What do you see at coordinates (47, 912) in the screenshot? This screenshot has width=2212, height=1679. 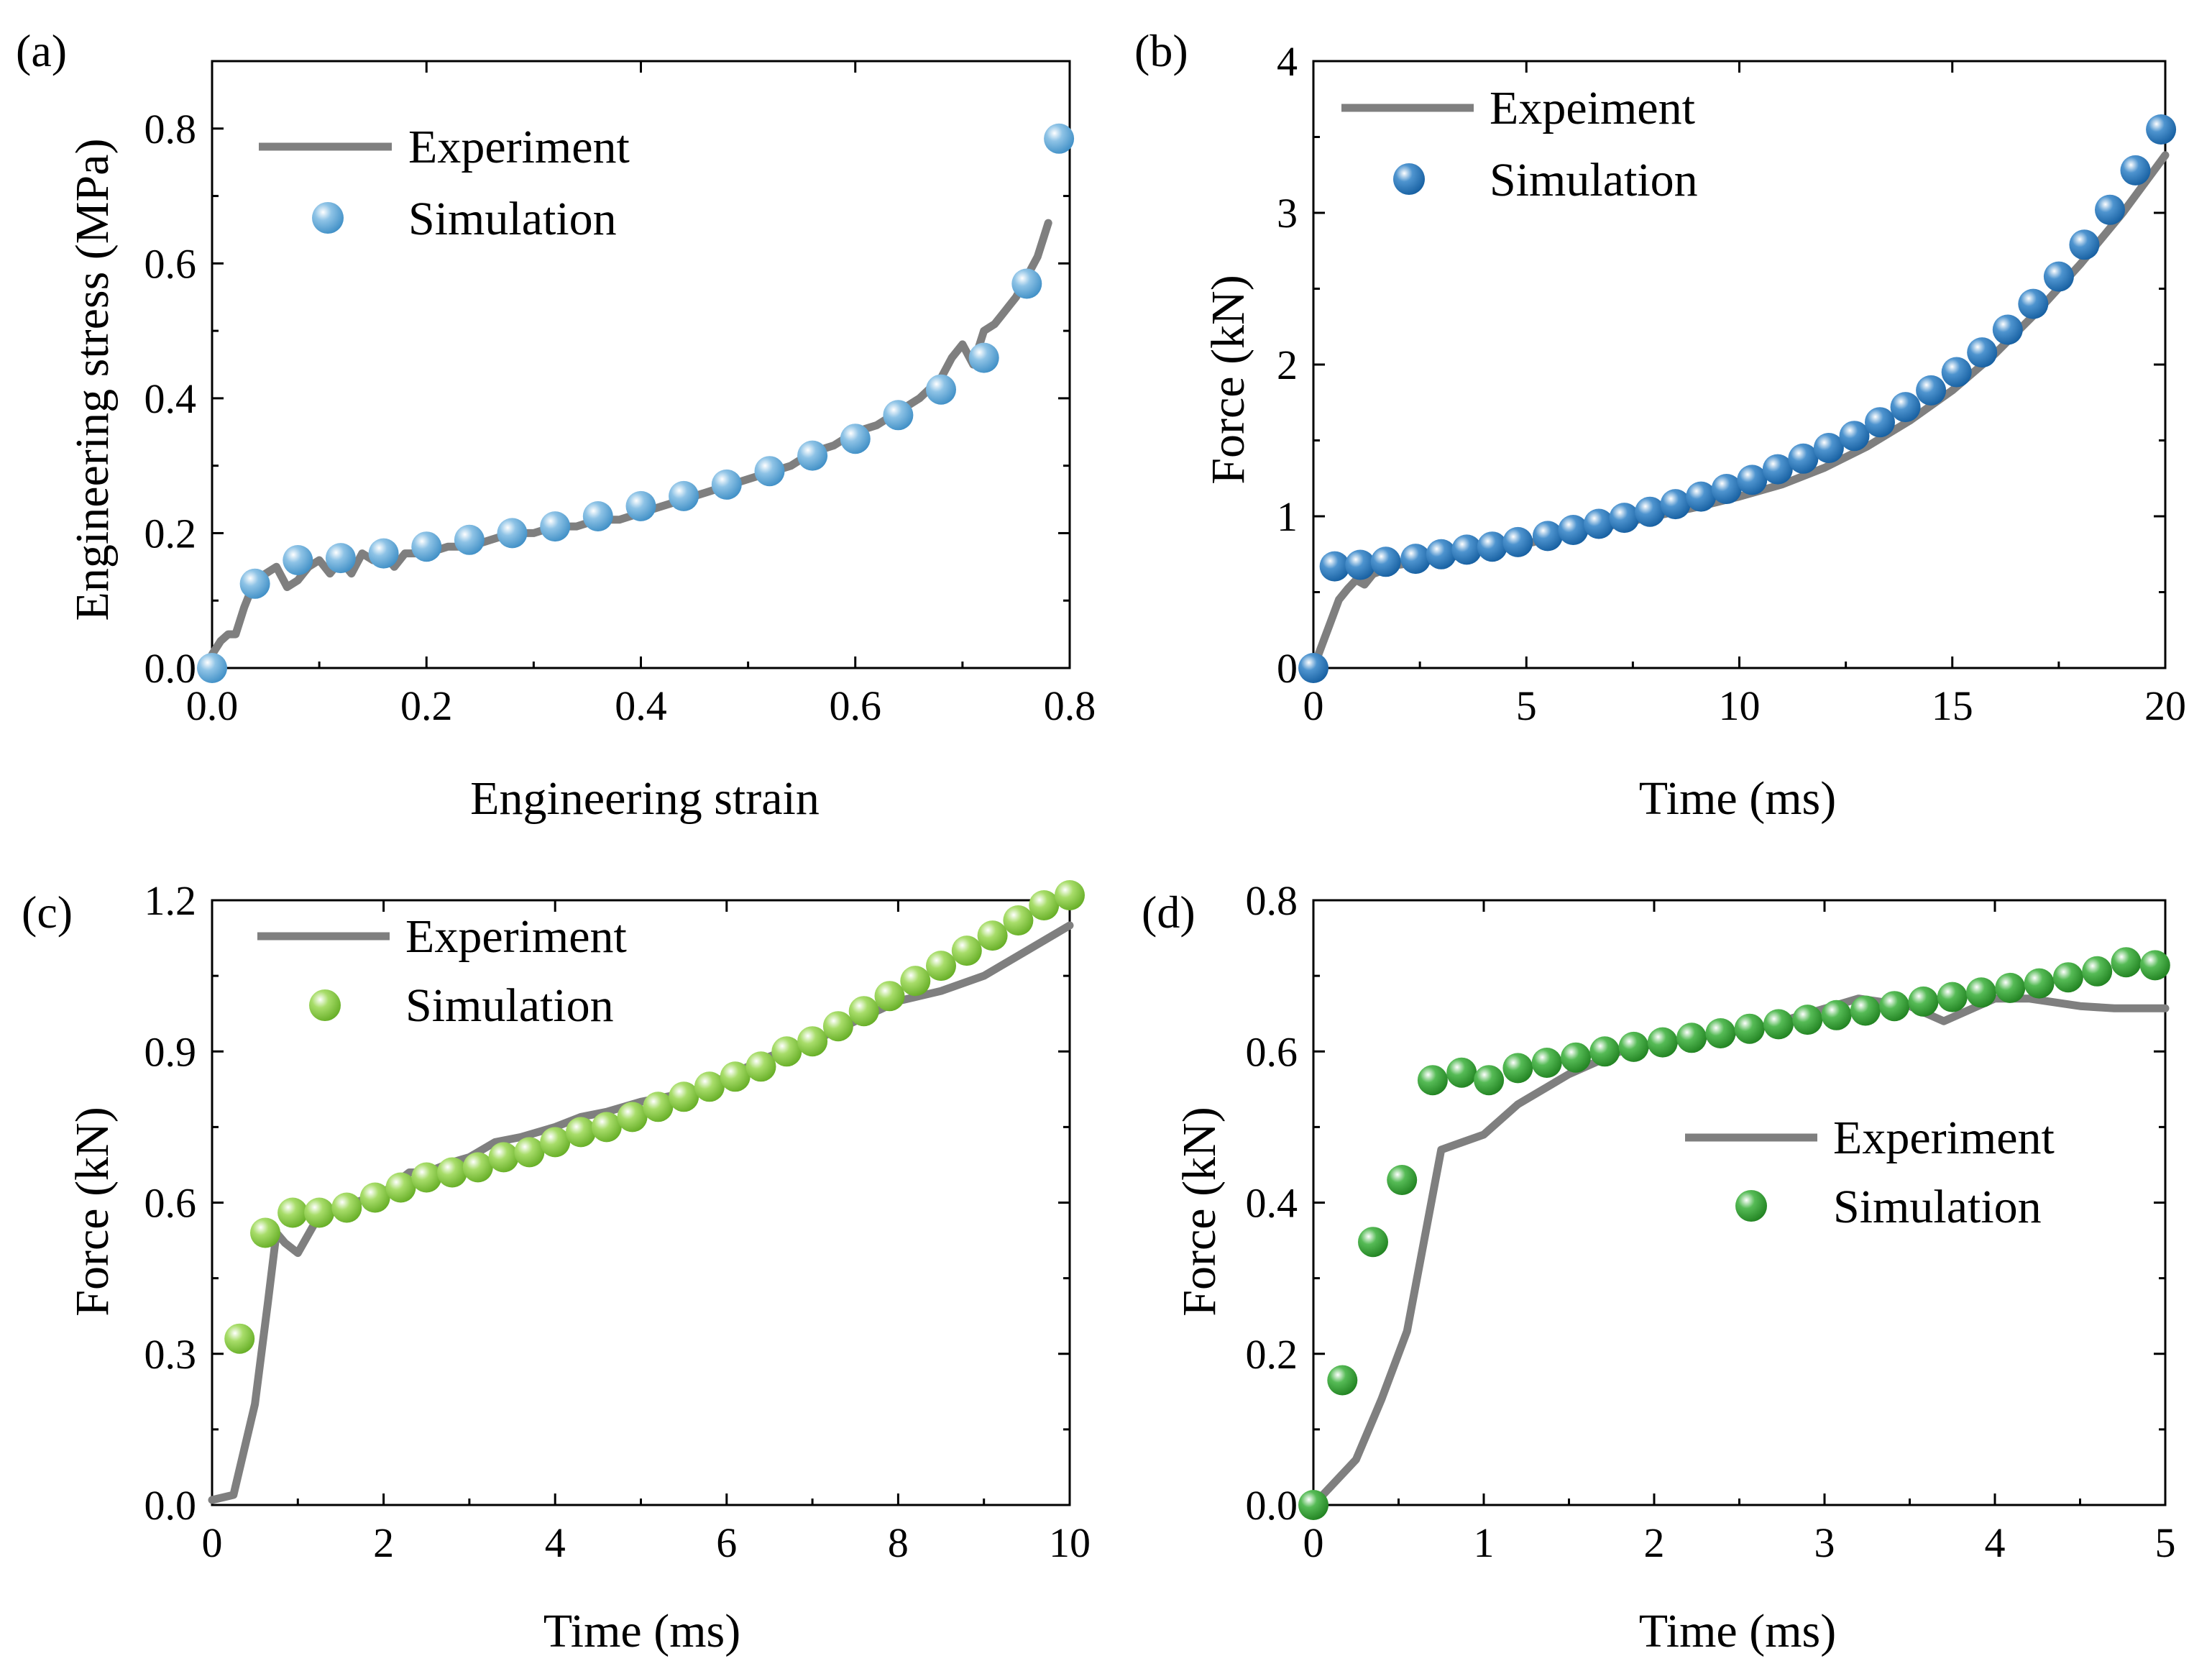 I see `panel-label: (c)` at bounding box center [47, 912].